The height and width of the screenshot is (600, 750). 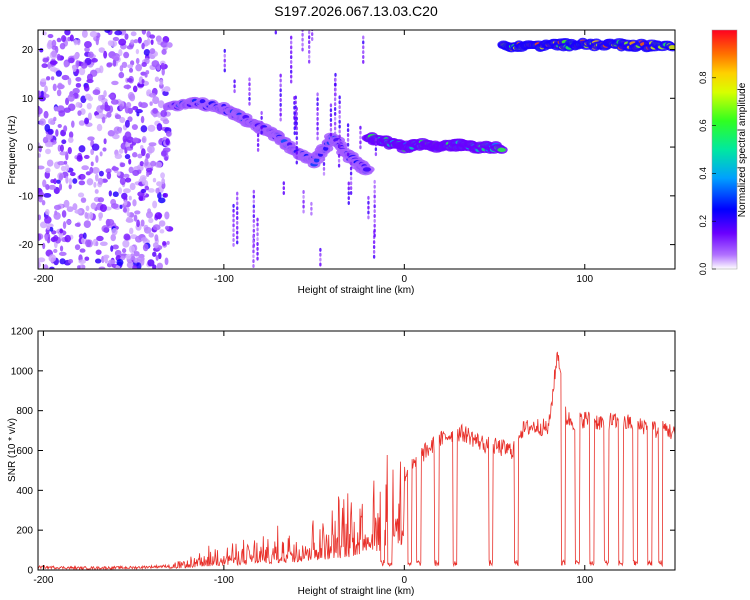 I want to click on colorbar-tick-label: 0.8, so click(x=703, y=78).